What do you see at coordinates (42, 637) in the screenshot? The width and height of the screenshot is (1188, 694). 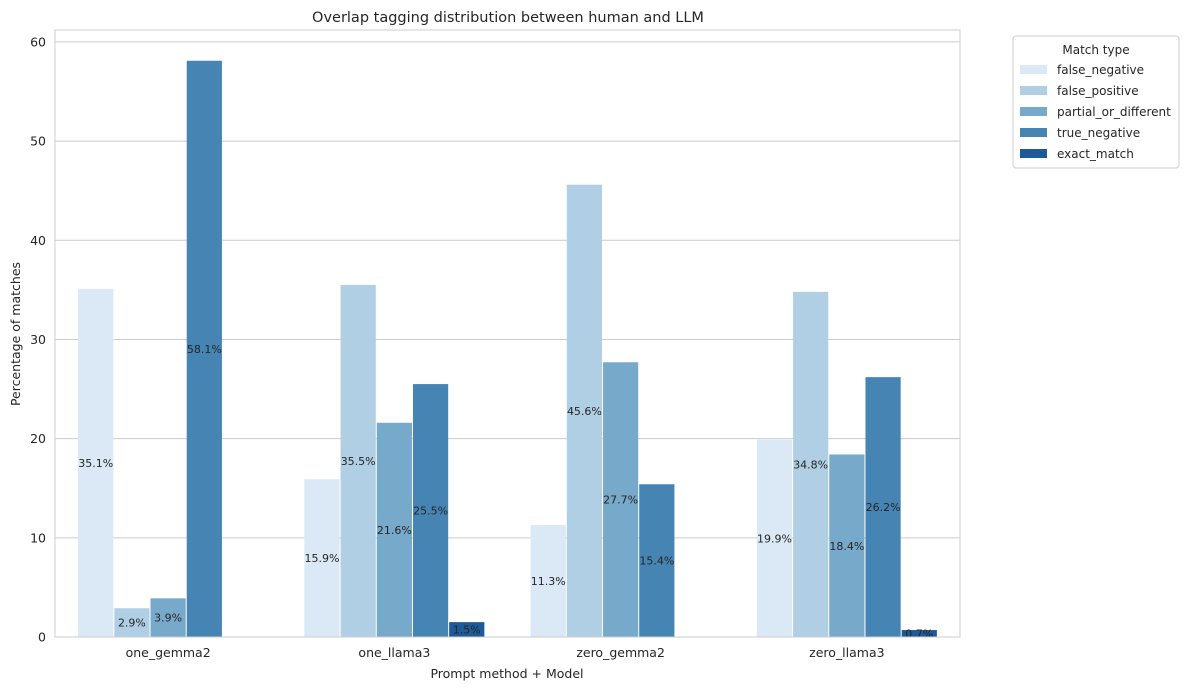 I see `y-tick-label: 0` at bounding box center [42, 637].